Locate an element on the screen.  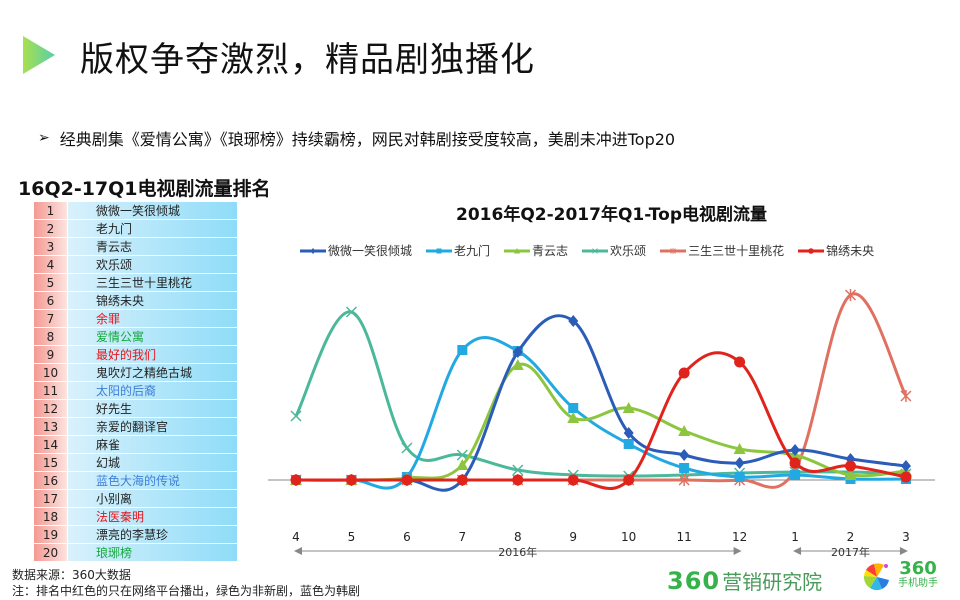
ranking-row: 8 爱情公寓 is located at coordinates (135, 337).